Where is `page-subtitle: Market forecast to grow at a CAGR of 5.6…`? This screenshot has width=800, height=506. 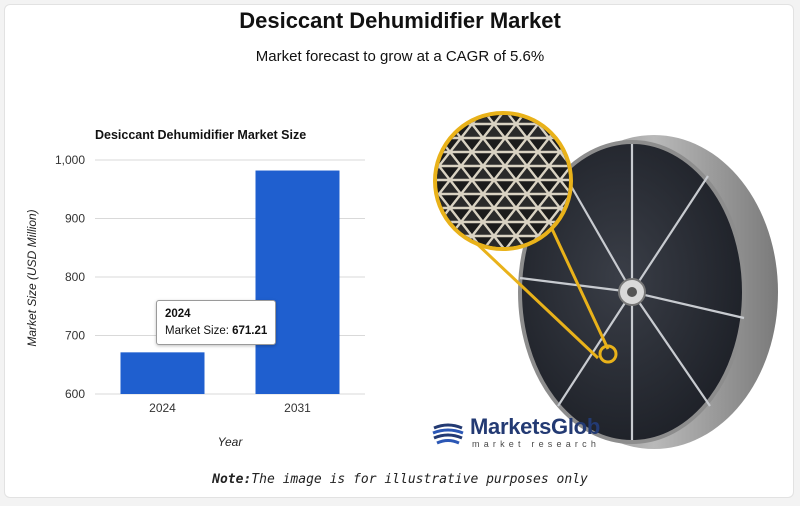 page-subtitle: Market forecast to grow at a CAGR of 5.6… is located at coordinates (400, 56).